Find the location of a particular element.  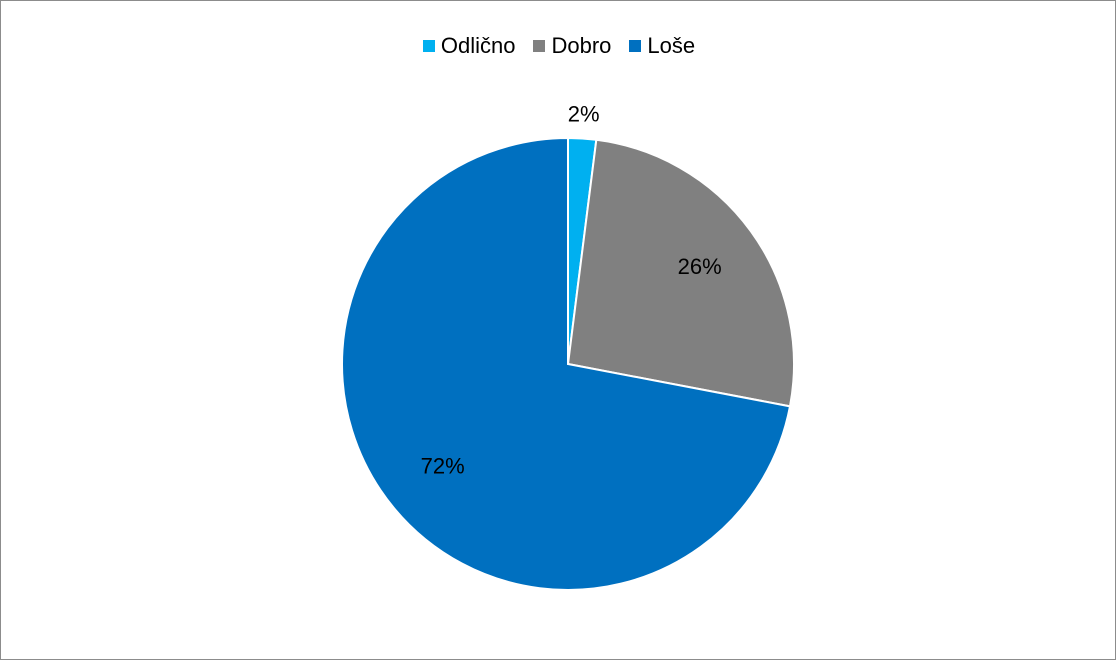

legend-item: Loše is located at coordinates (662, 46).